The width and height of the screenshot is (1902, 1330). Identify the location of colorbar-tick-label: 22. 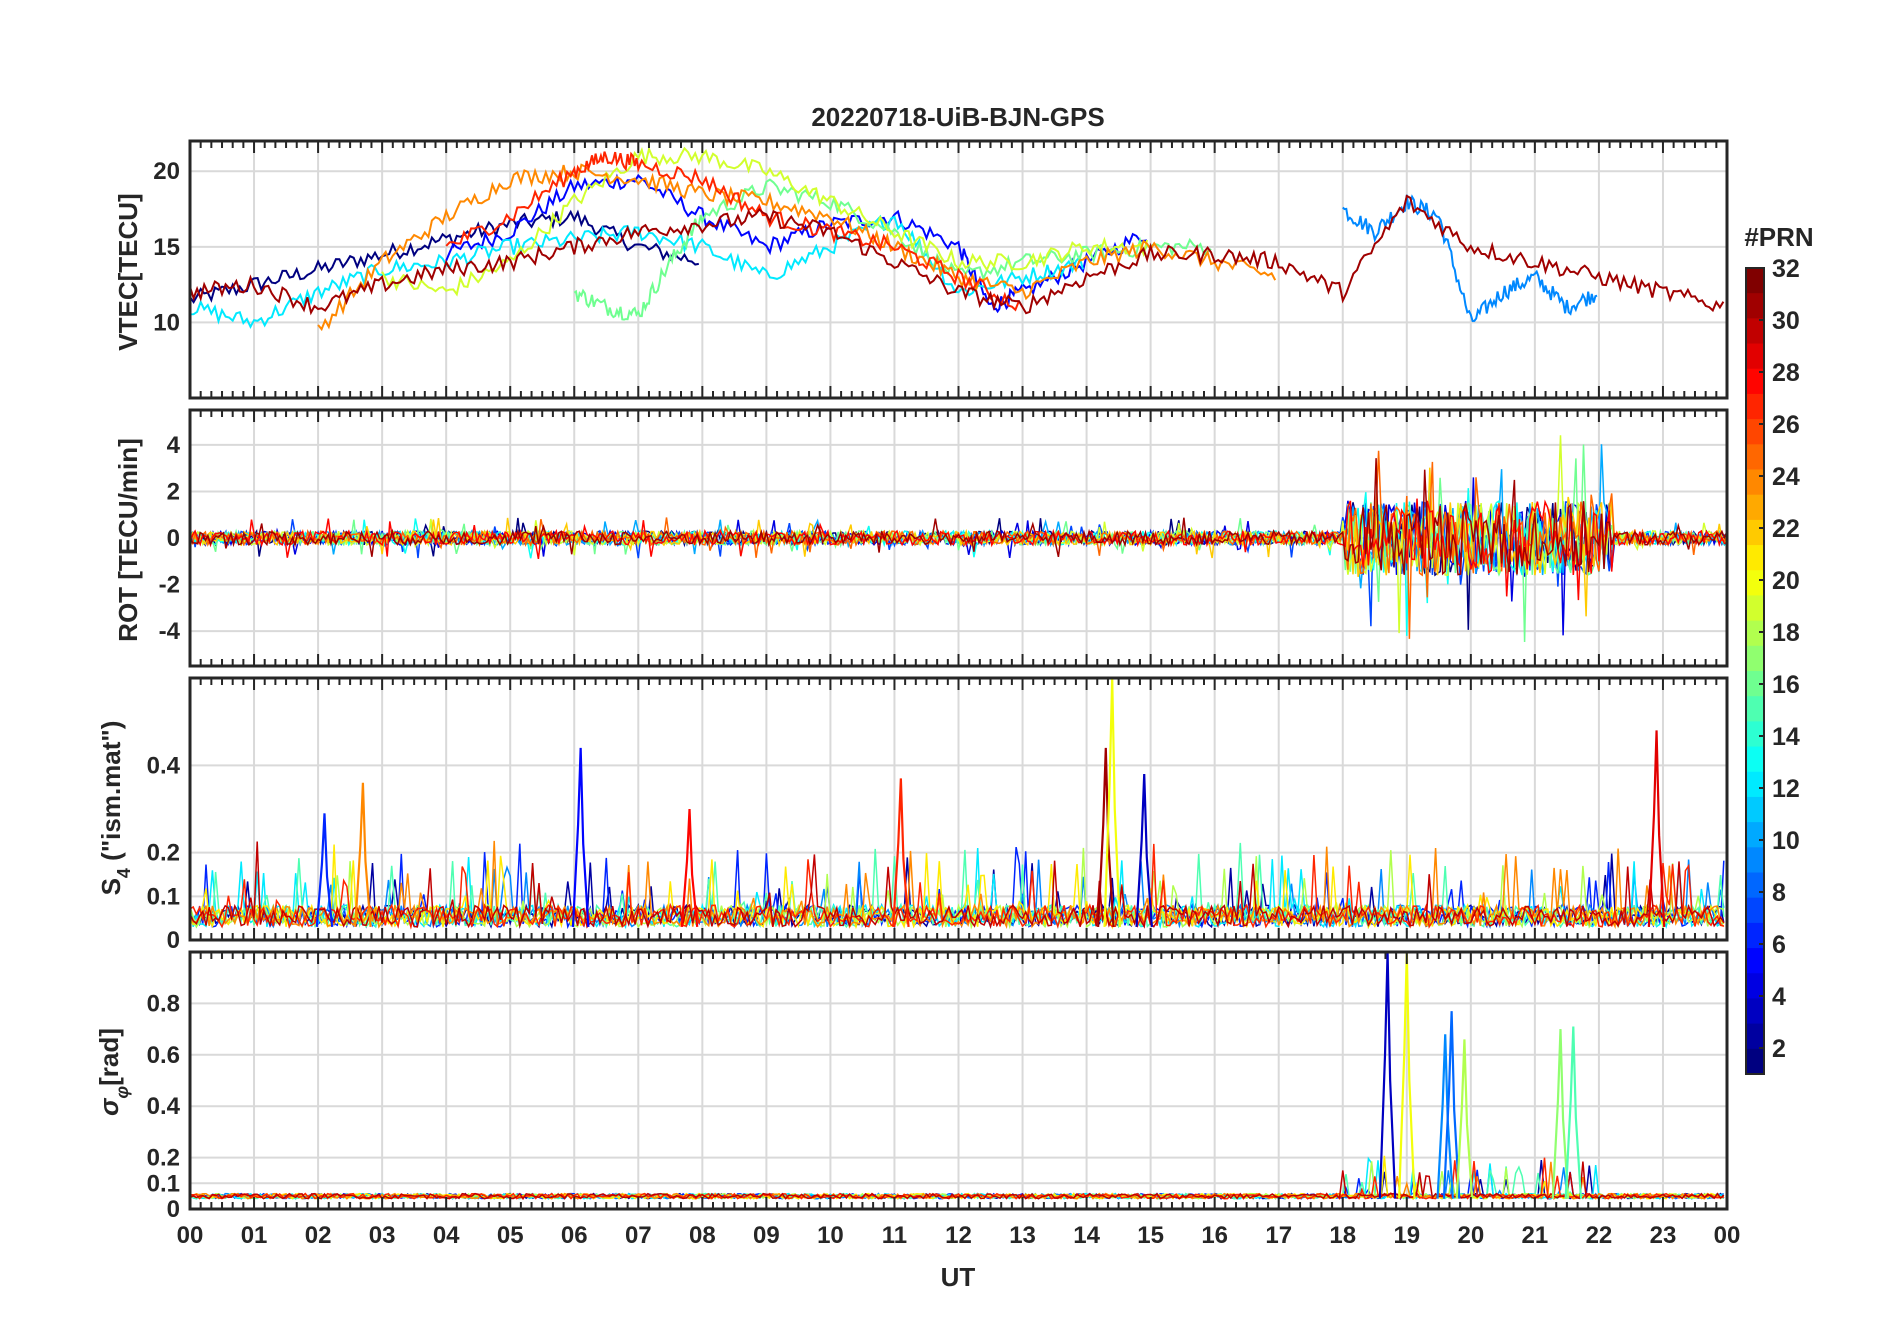
(1786, 529).